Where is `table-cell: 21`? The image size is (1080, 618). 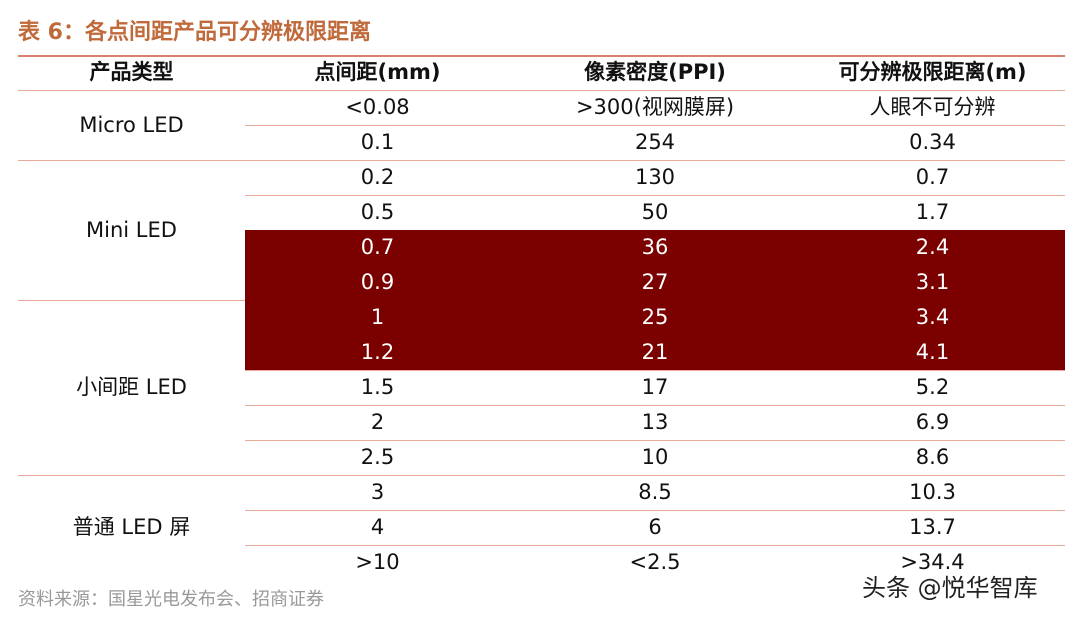 table-cell: 21 is located at coordinates (655, 352).